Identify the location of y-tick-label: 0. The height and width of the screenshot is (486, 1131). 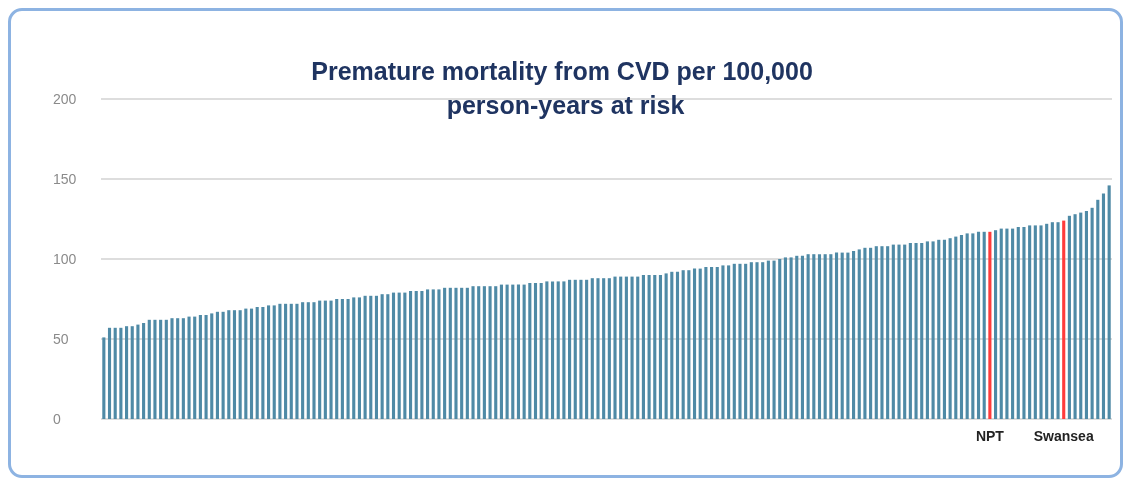
(57, 419).